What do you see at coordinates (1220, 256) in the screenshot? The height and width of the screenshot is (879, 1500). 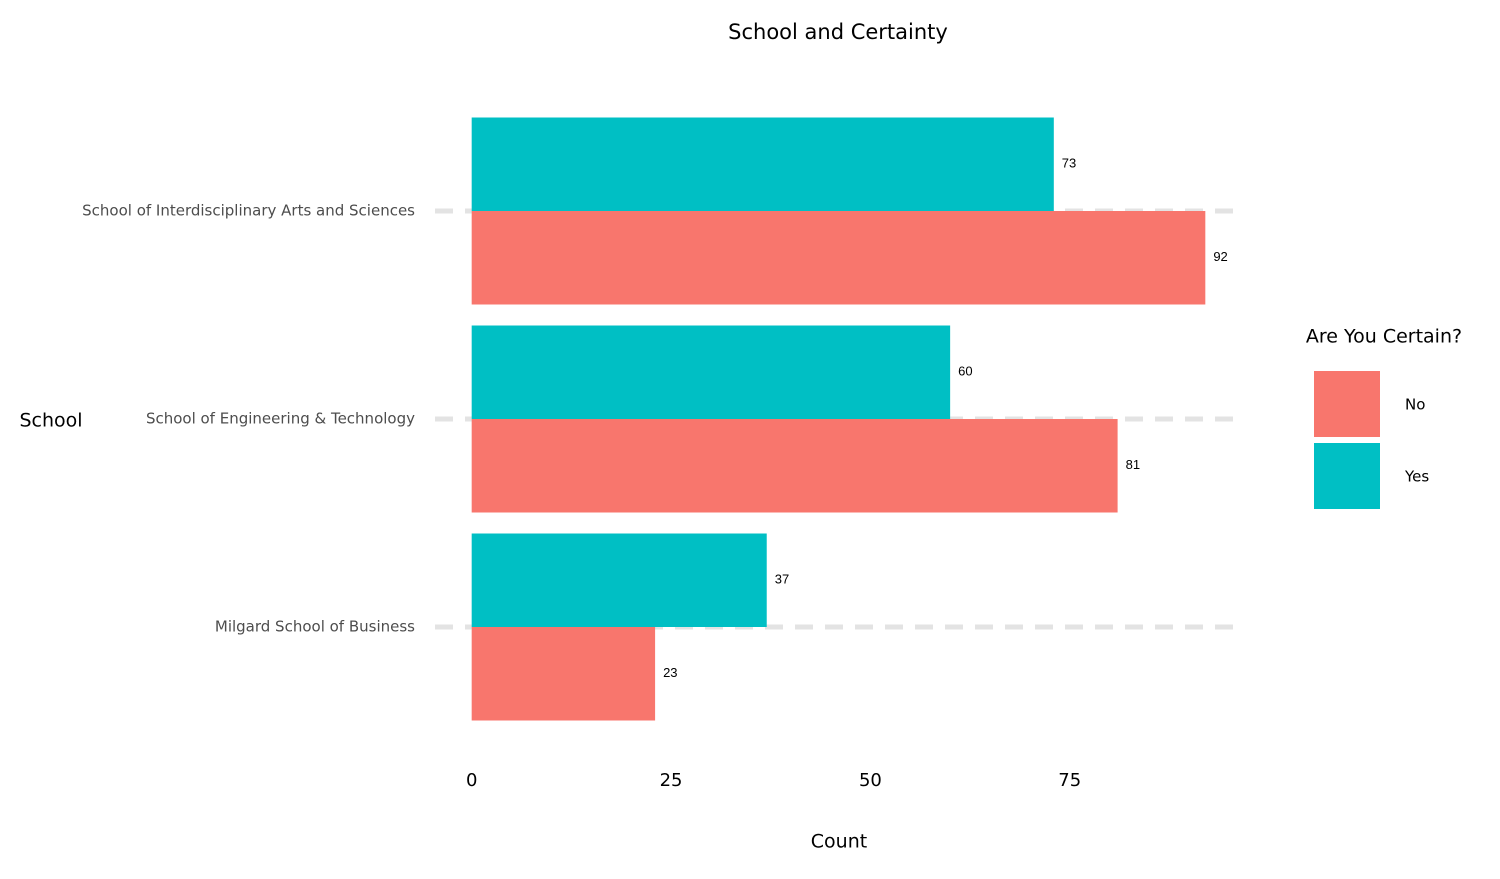 I see `value-label: 92` at bounding box center [1220, 256].